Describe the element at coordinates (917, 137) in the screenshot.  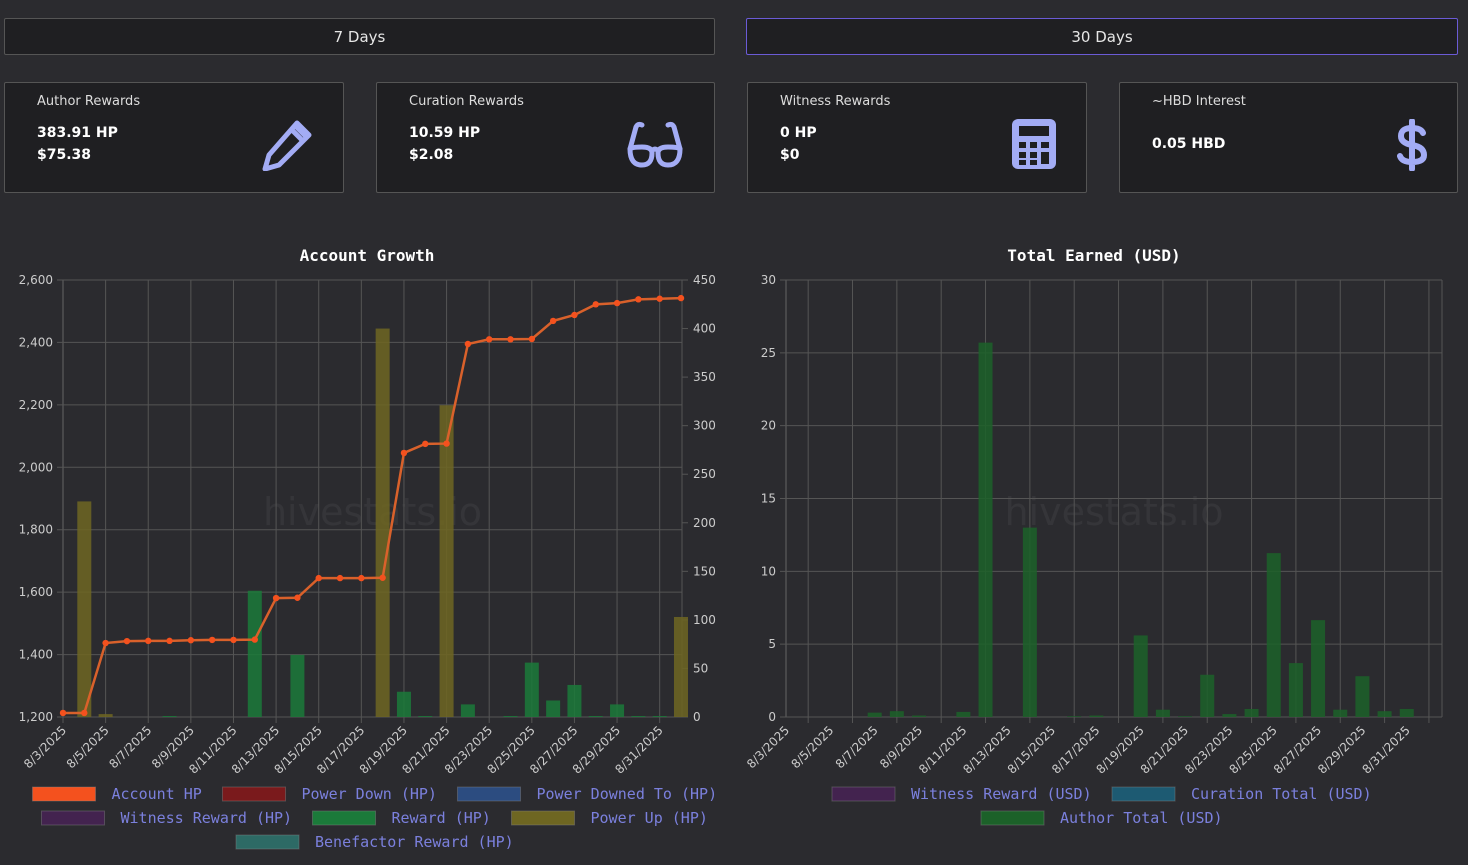
I see `stat-card: Witness Rewards 0 HP $0` at that location.